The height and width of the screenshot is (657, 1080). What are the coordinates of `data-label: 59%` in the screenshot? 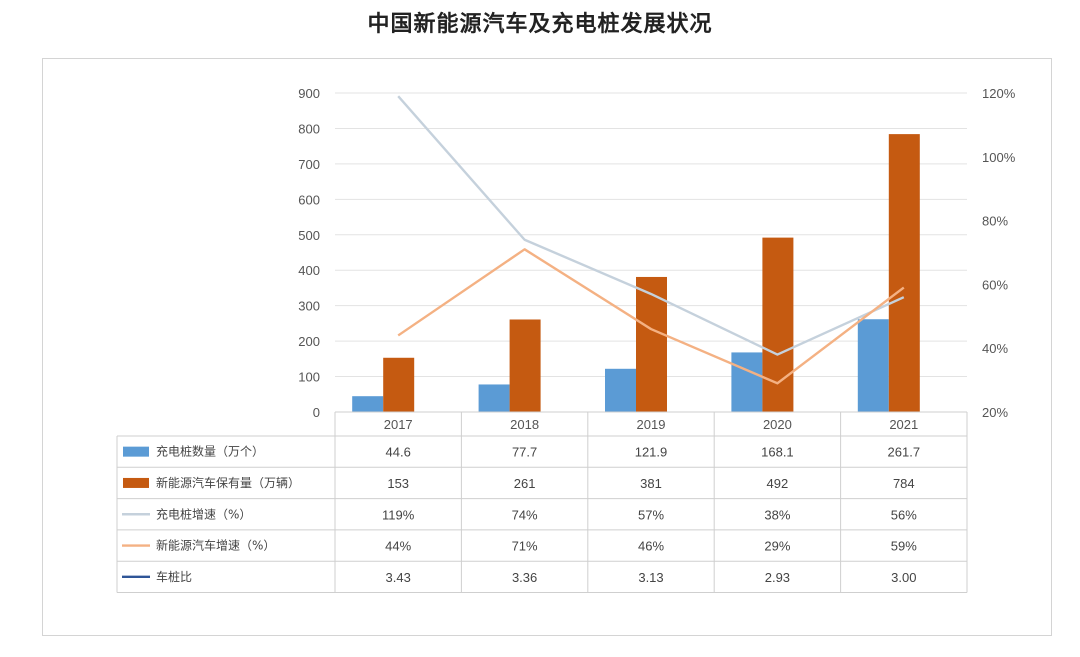 It's located at (904, 546).